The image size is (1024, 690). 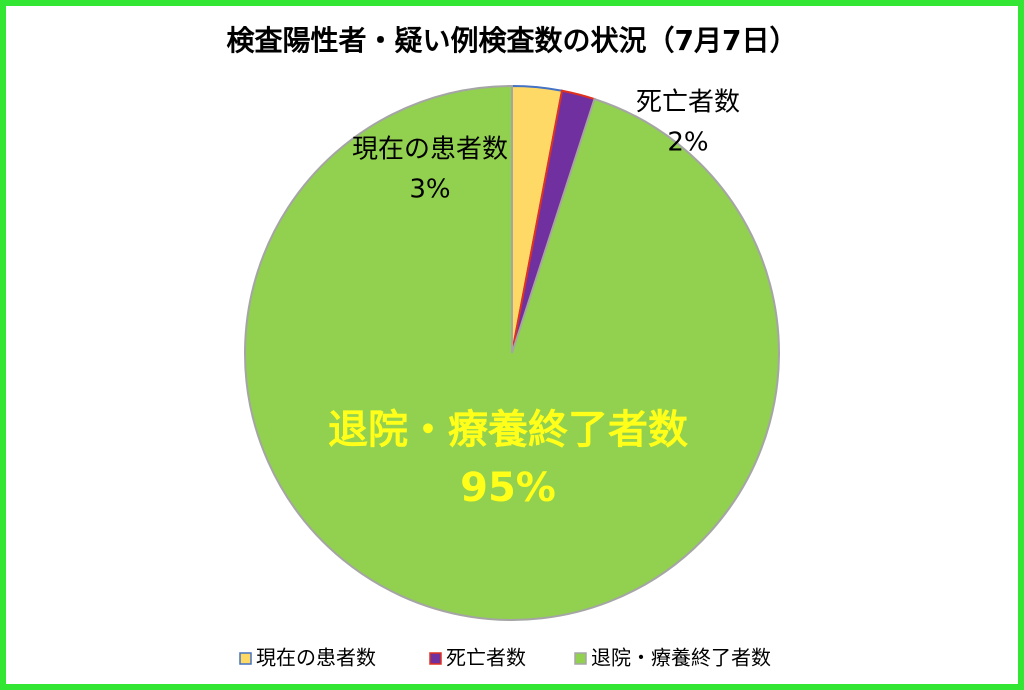 I want to click on legend-label: 退院・療養終了者数, so click(x=681, y=658).